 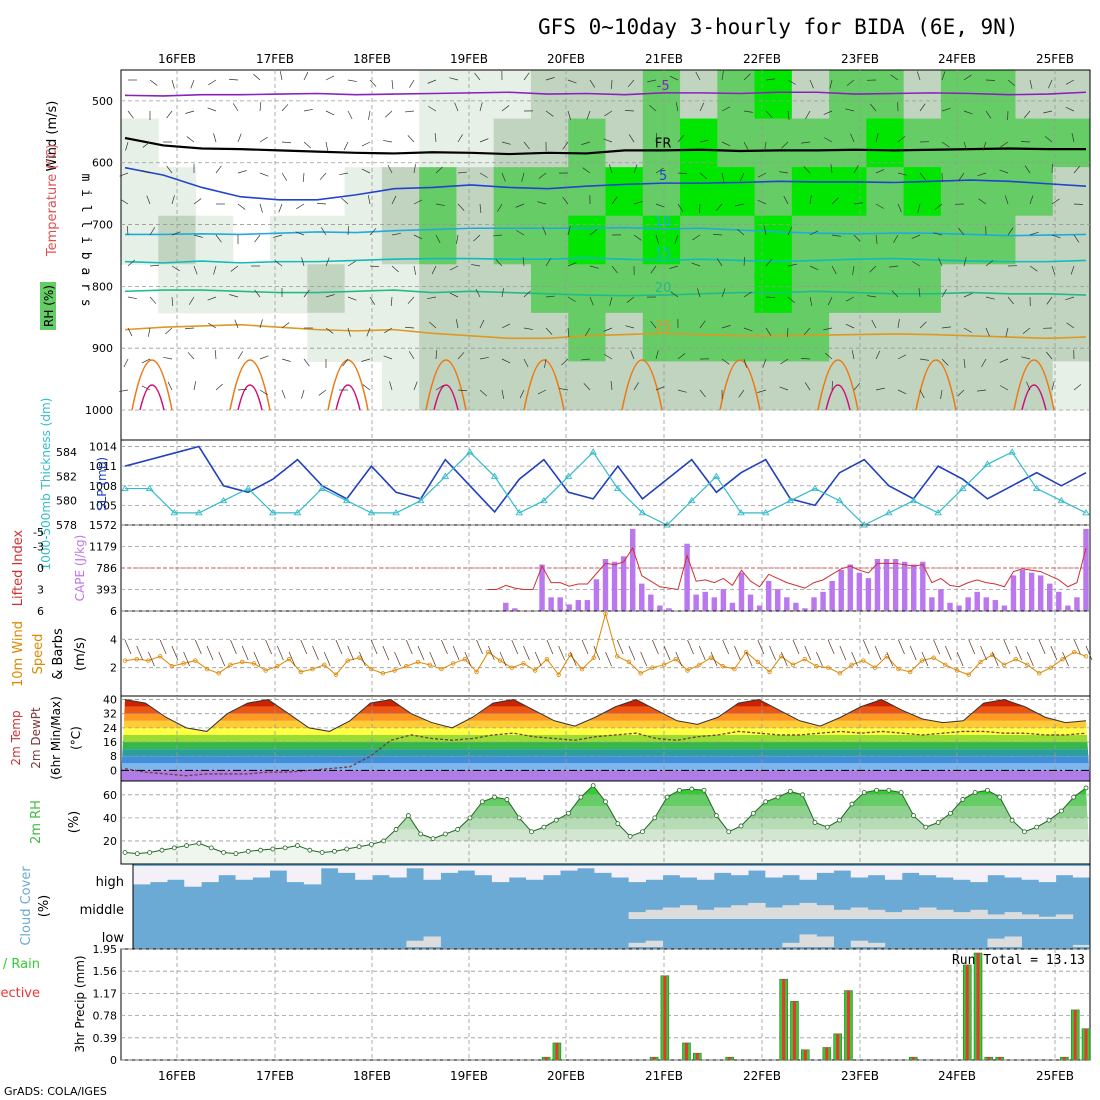 I want to click on isotherm-35-arc, so click(x=152, y=397).